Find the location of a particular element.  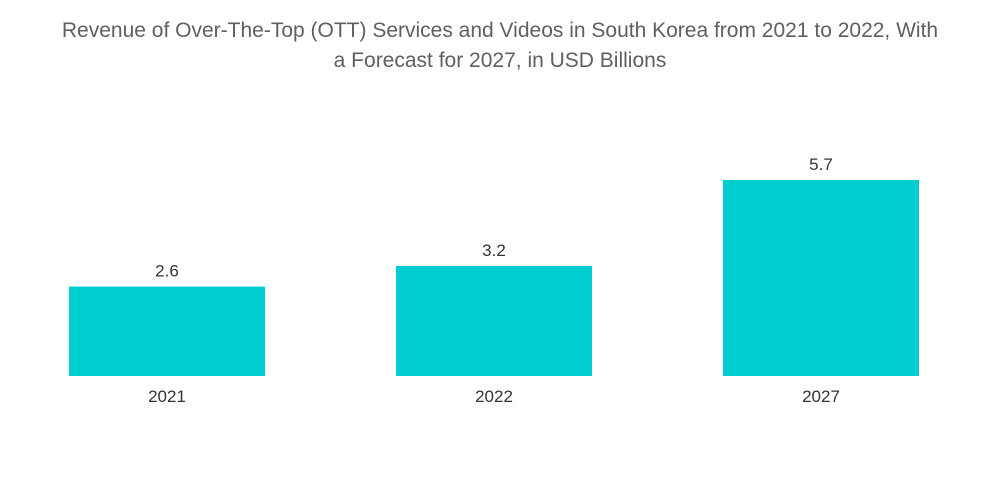

x-tick-label-2021: 2021 is located at coordinates (167, 396).